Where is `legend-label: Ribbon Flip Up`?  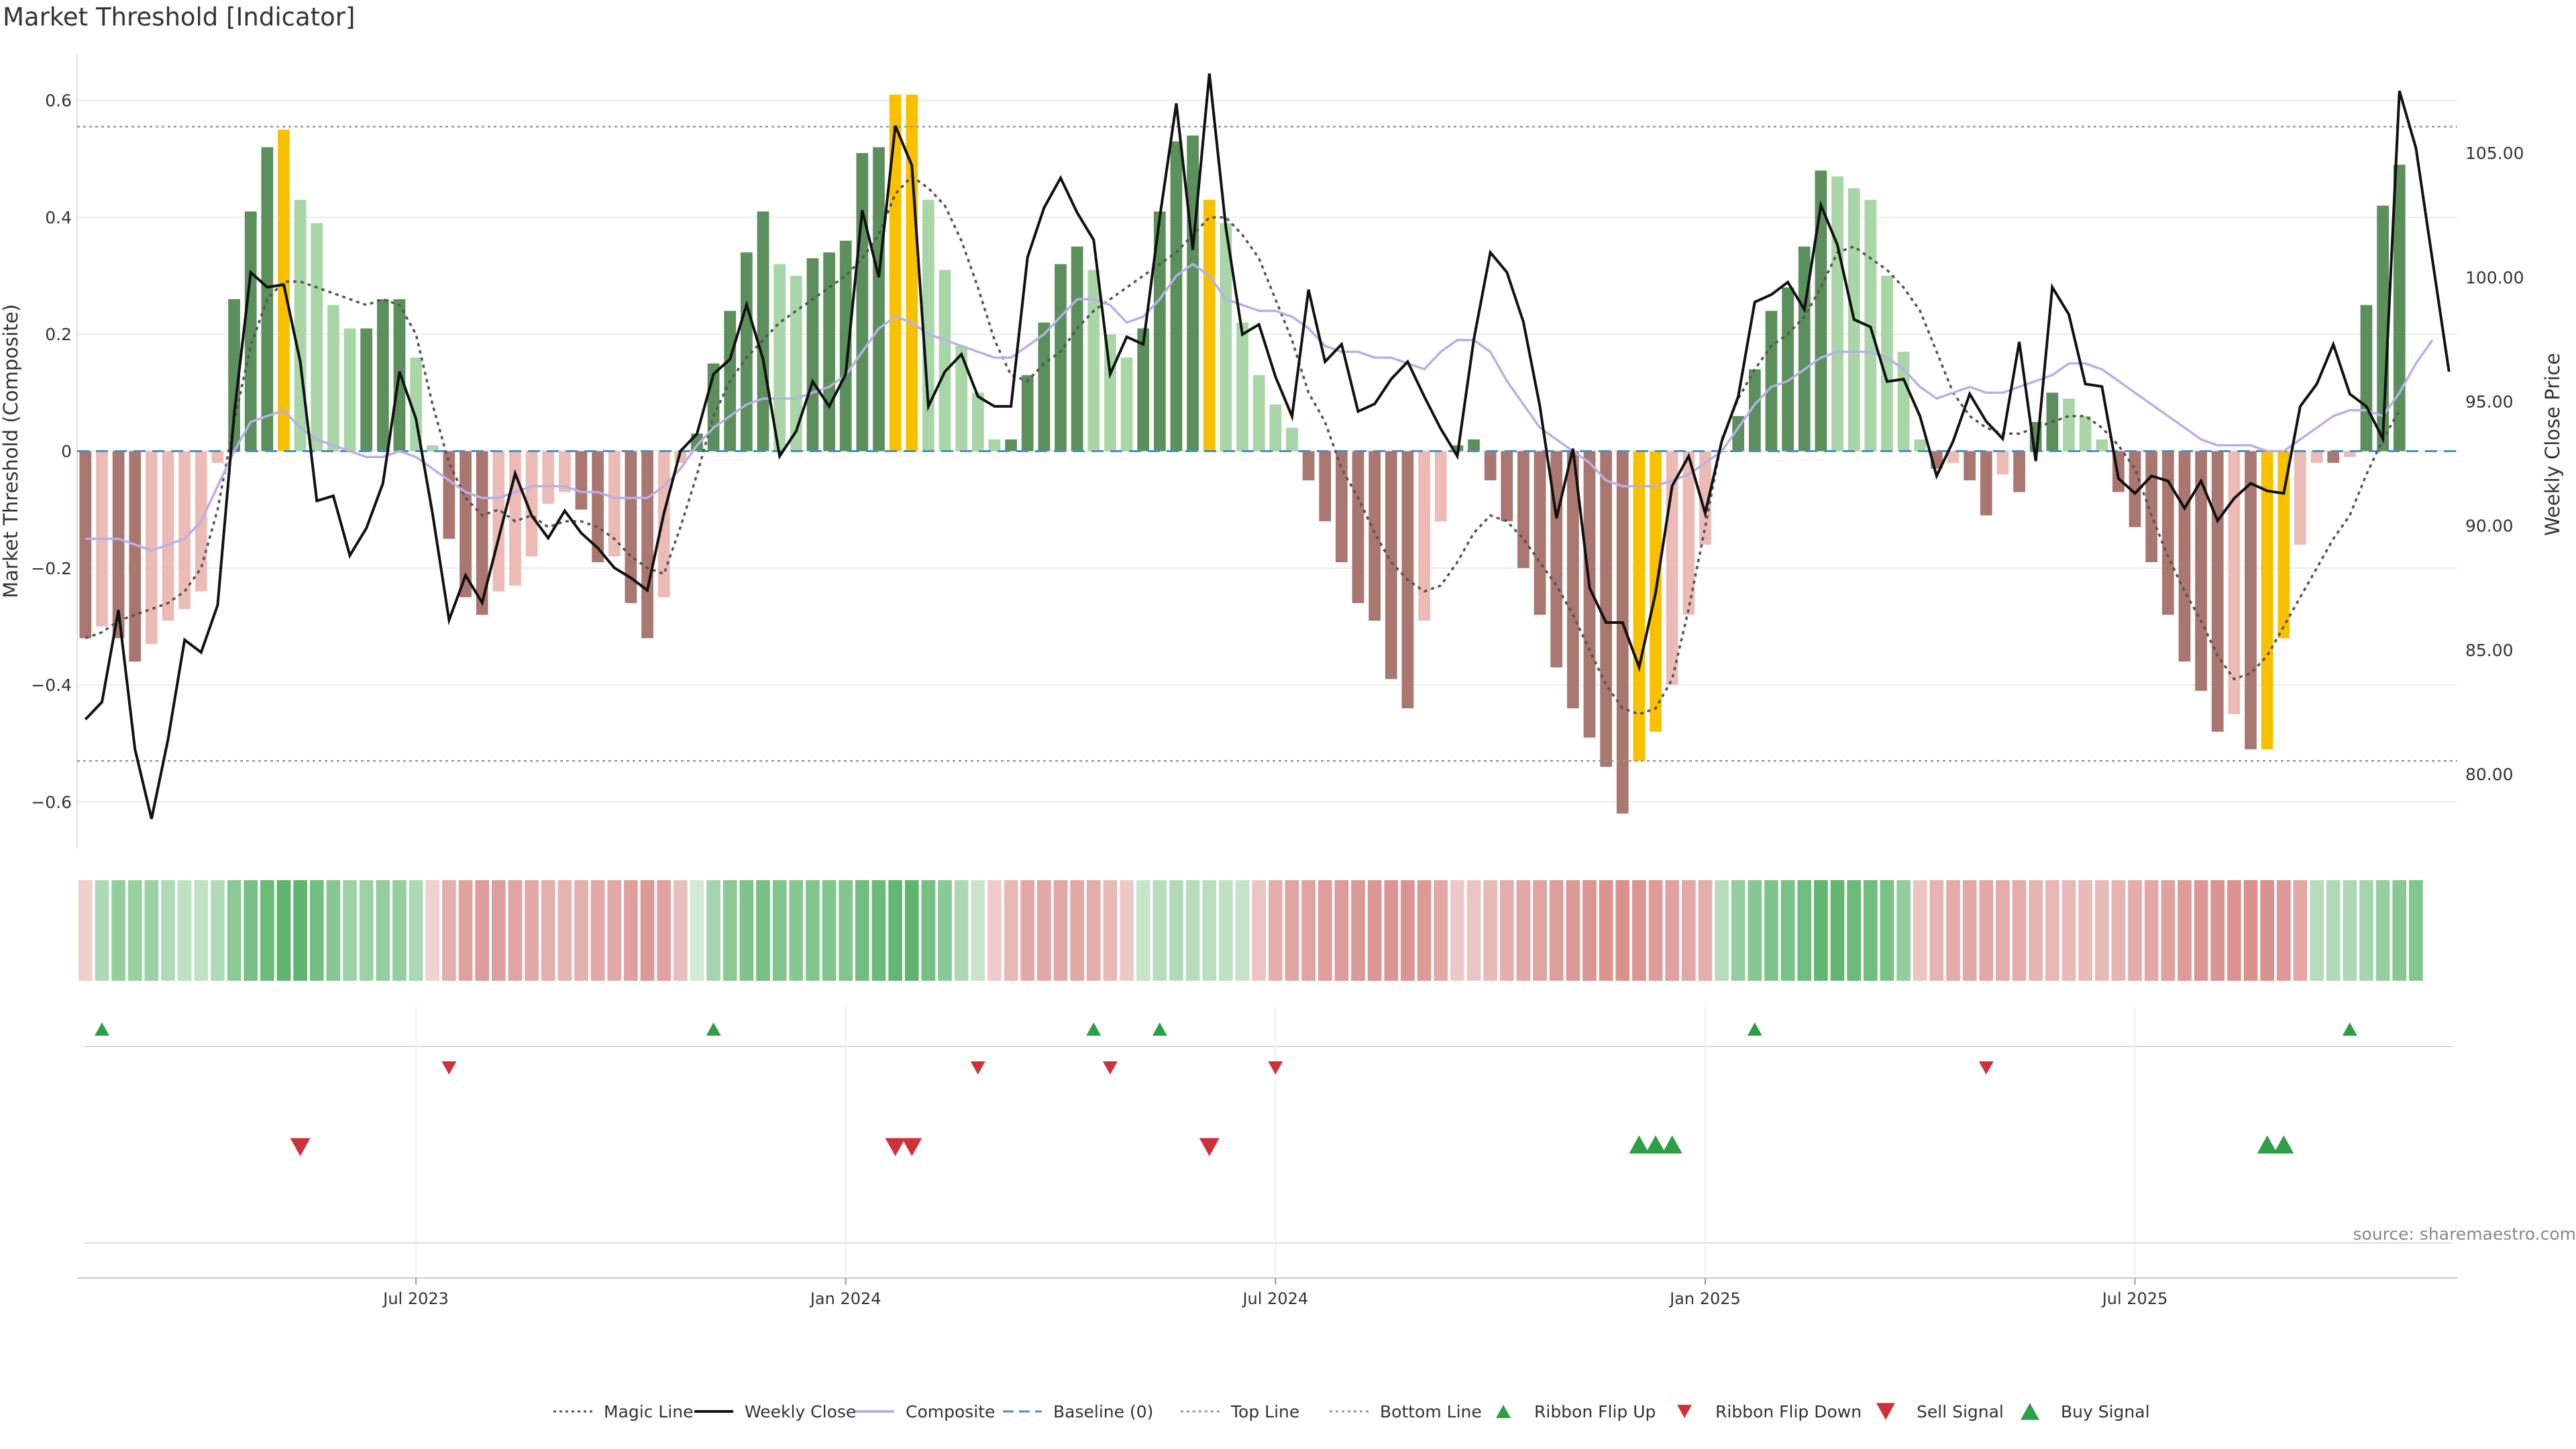
legend-label: Ribbon Flip Up is located at coordinates (1595, 1411).